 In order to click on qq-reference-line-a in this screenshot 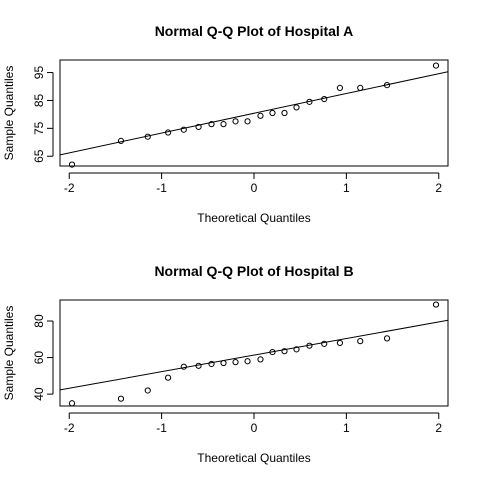, I will do `click(254, 113)`.